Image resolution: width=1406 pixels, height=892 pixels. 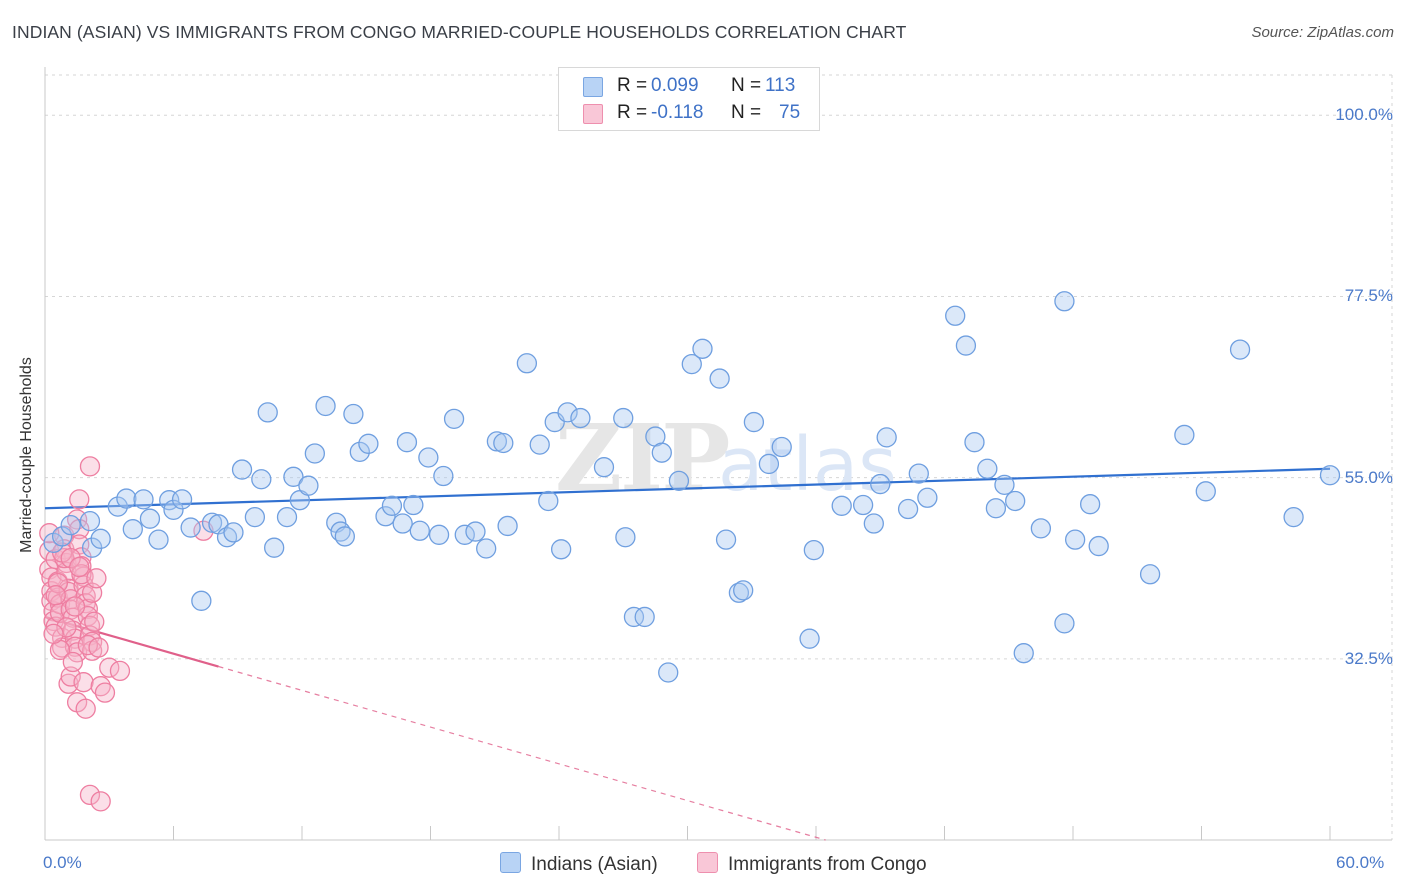 What do you see at coordinates (1368, 296) in the screenshot?
I see `y-tick-label-77-5: 77.5%` at bounding box center [1368, 296].